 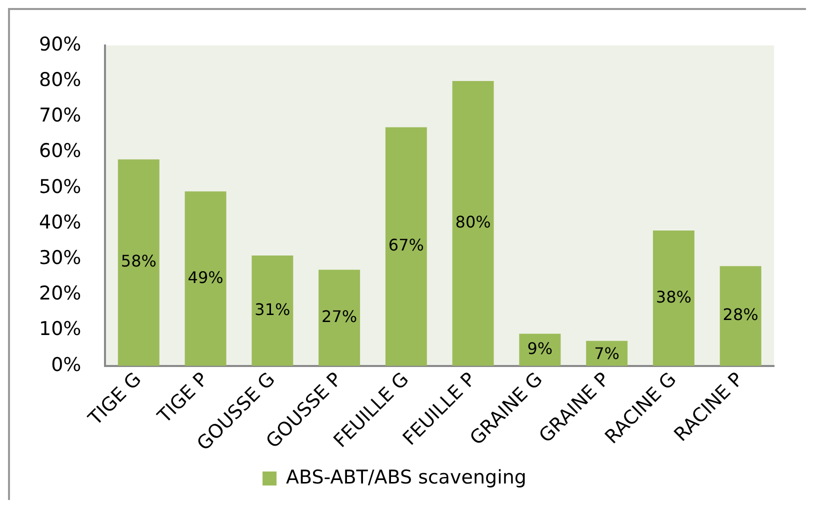 What do you see at coordinates (60, 187) in the screenshot?
I see `y-tick-label: 50%` at bounding box center [60, 187].